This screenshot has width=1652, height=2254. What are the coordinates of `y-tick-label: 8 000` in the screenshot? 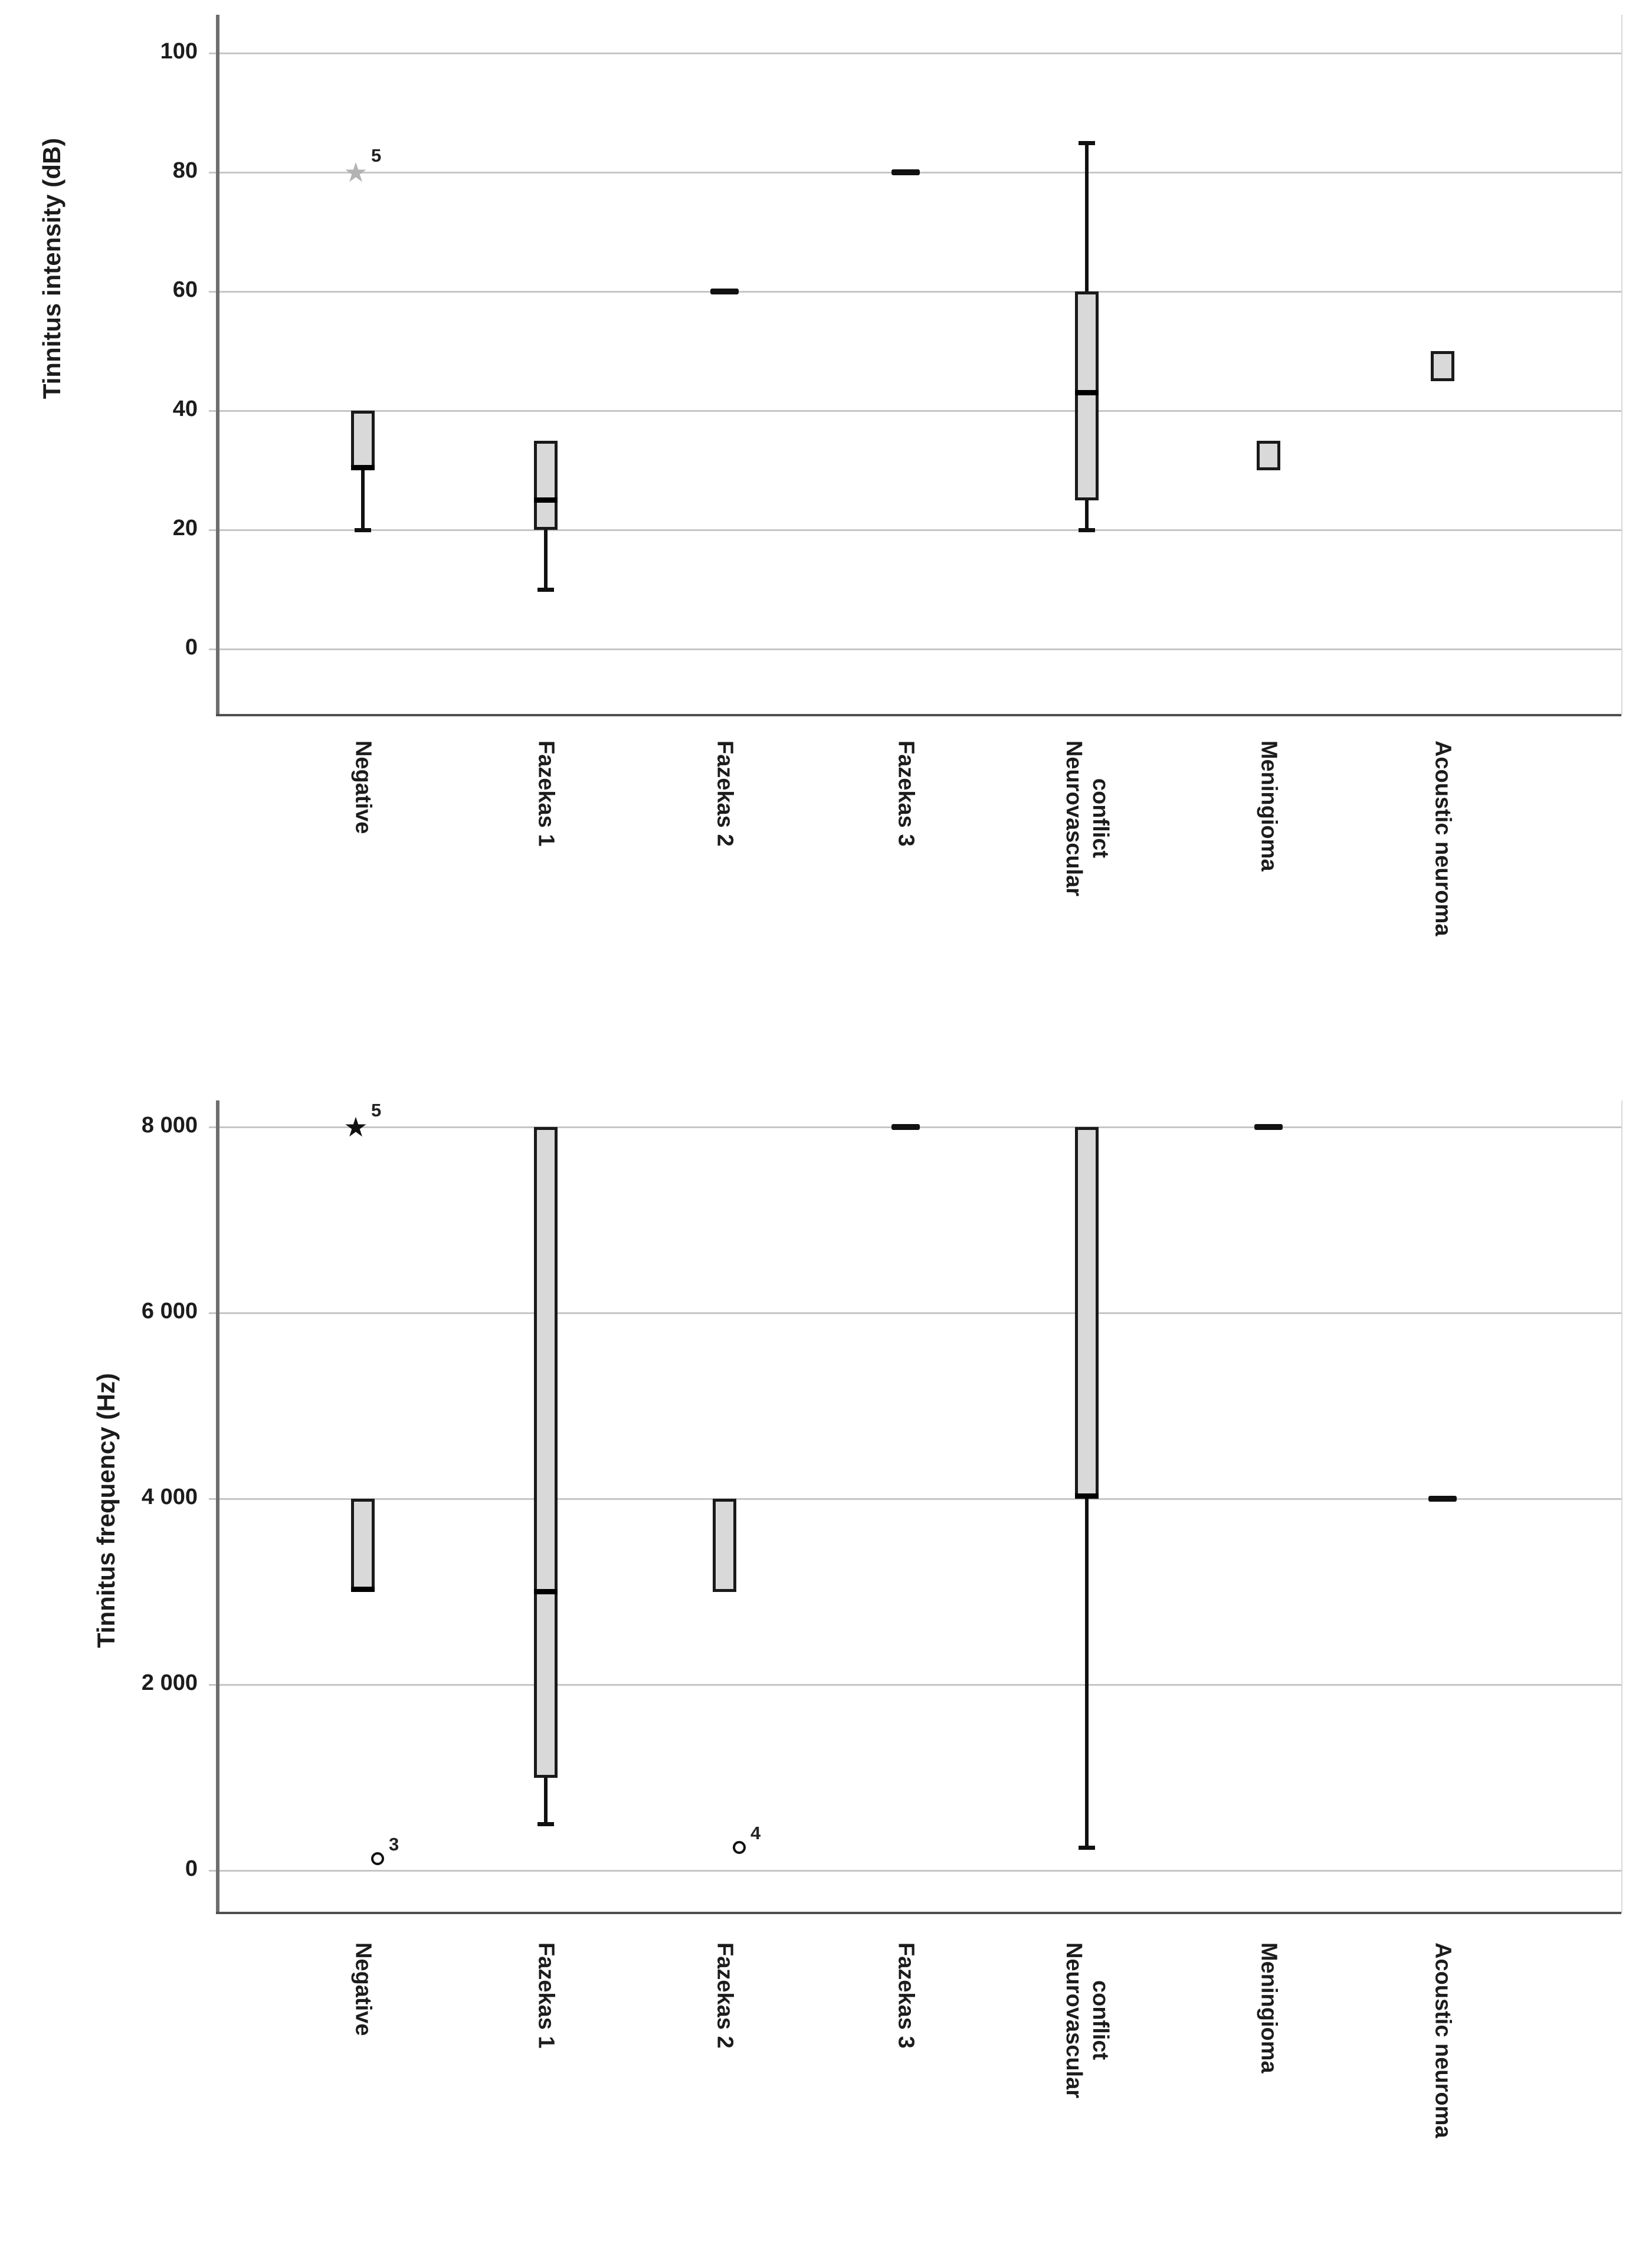 It's located at (169, 1125).